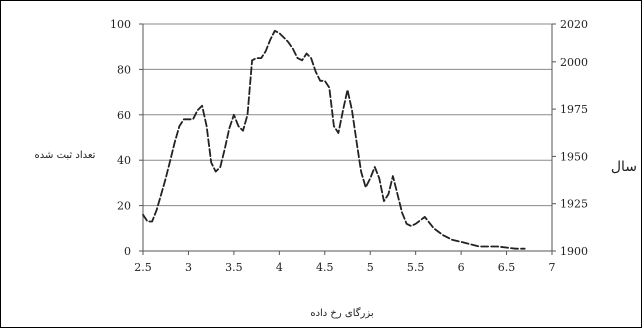 This screenshot has height=328, width=642. Describe the element at coordinates (574, 251) in the screenshot. I see `y2-tick-label: 1900` at that location.